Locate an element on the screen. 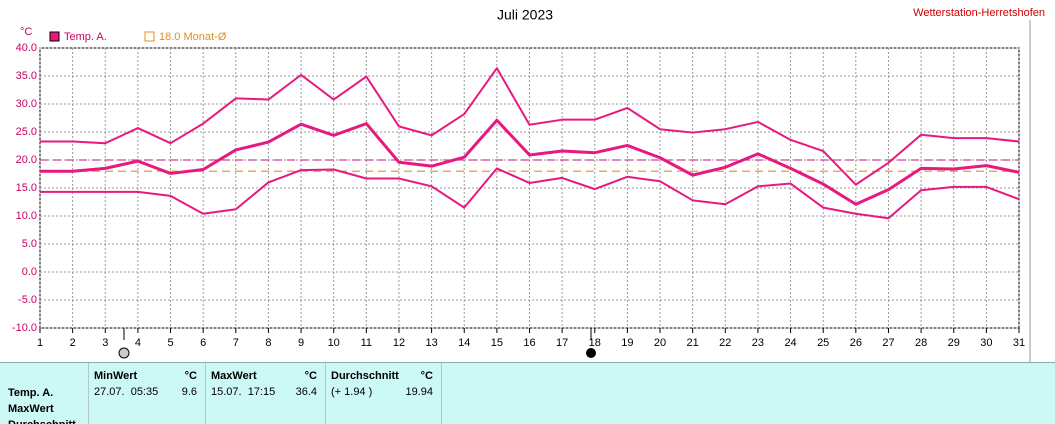 The image size is (1055, 424). column-title: MaxWert is located at coordinates (234, 376).